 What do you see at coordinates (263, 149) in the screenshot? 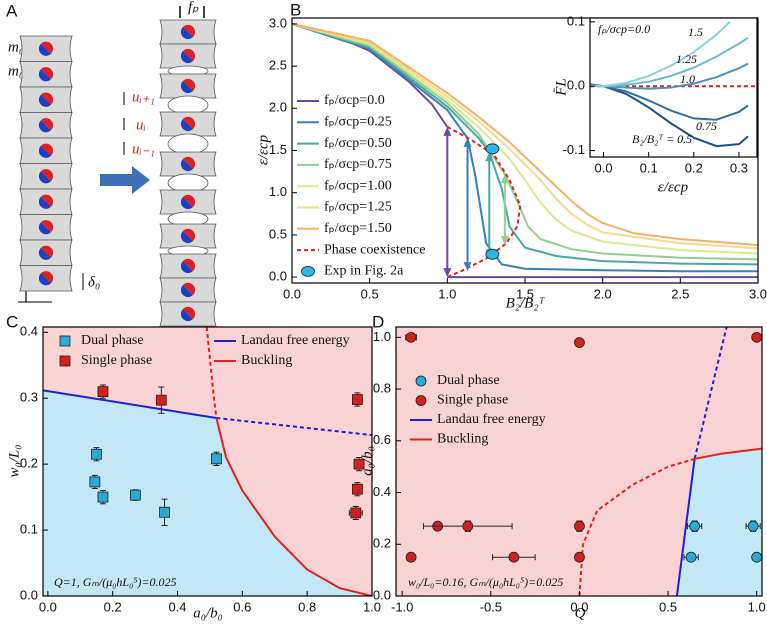
I see `y-axis-label: ε/εcp` at bounding box center [263, 149].